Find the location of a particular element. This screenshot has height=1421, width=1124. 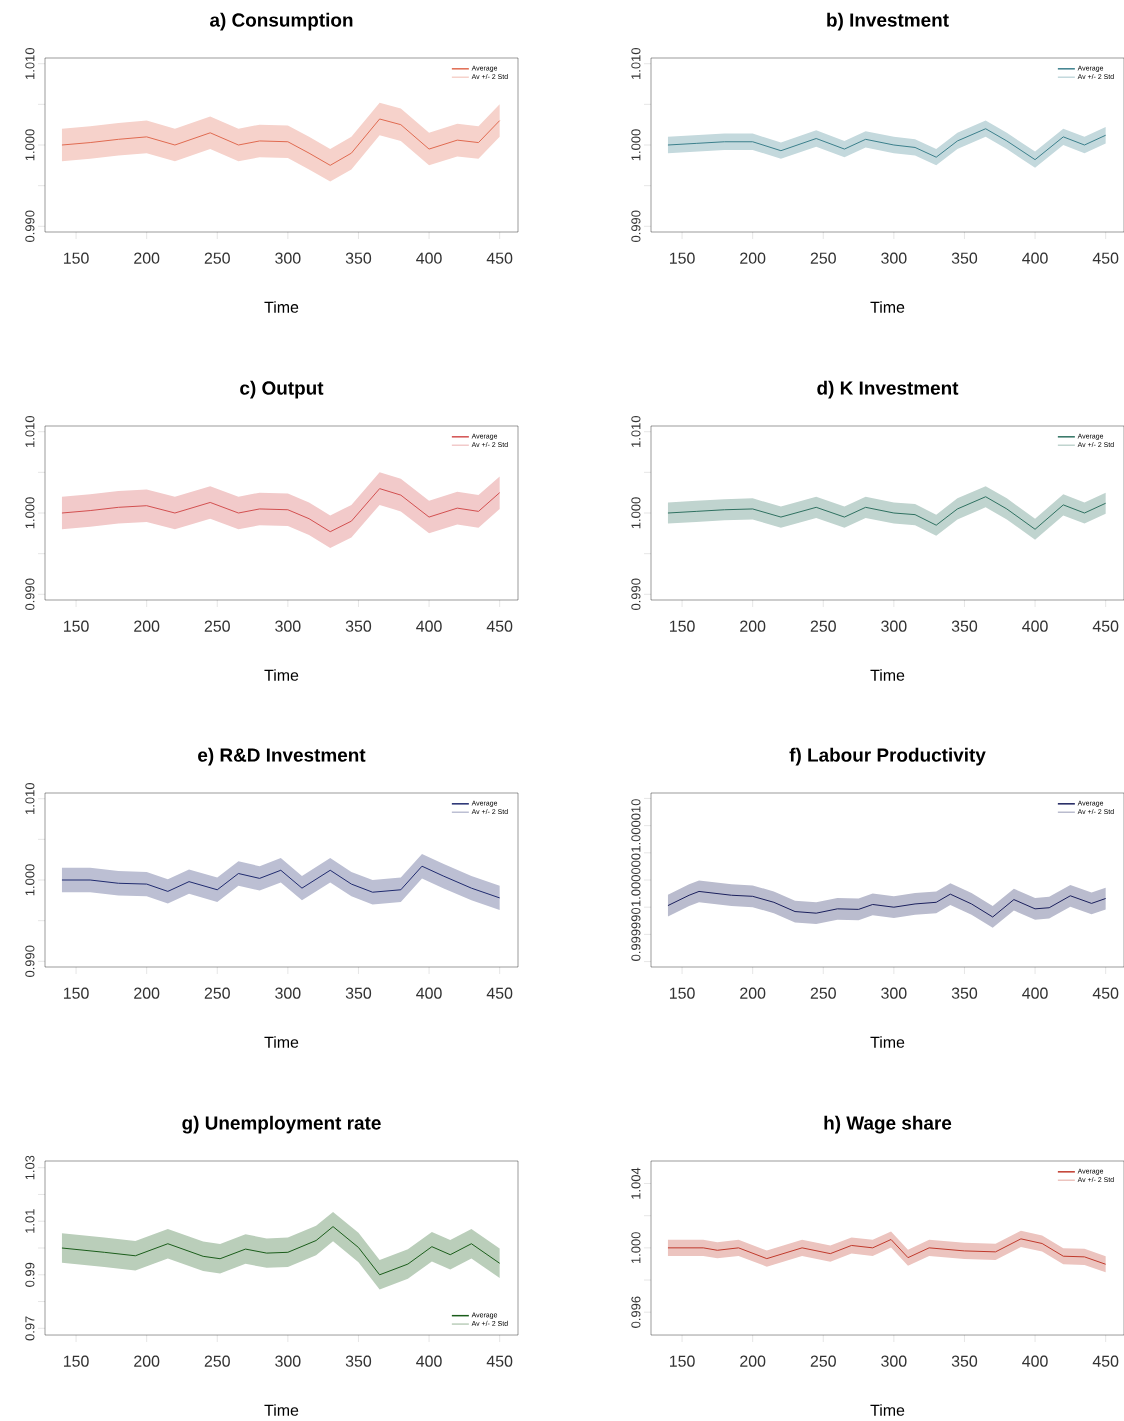

chart-title: g) Unemployment rate is located at coordinates (281, 1124).